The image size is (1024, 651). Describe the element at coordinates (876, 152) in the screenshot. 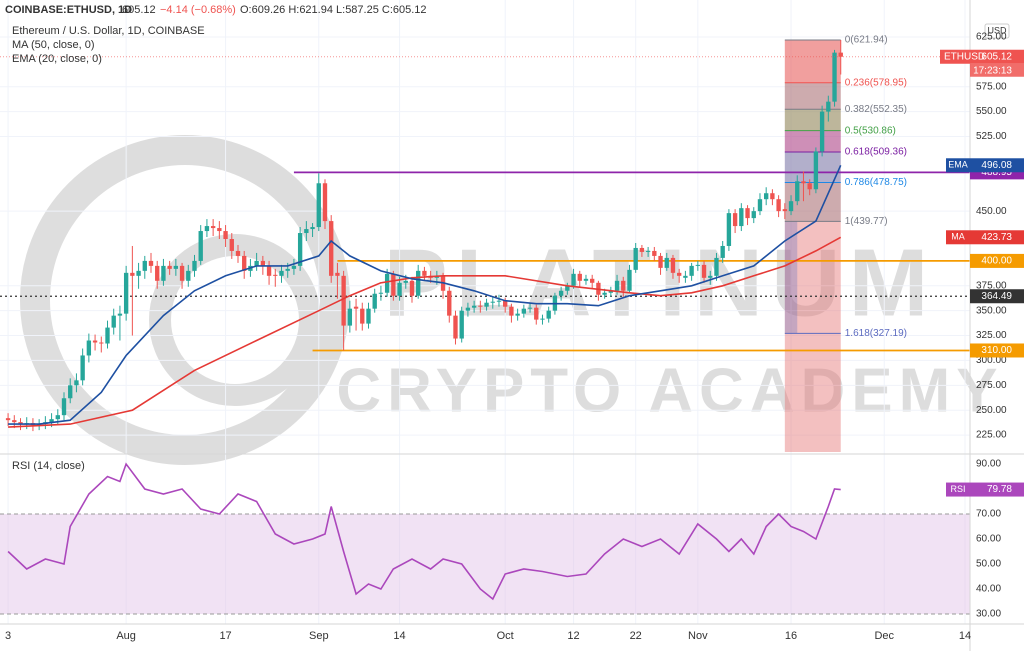

I see `fib-label: 0.618(509.36)` at that location.